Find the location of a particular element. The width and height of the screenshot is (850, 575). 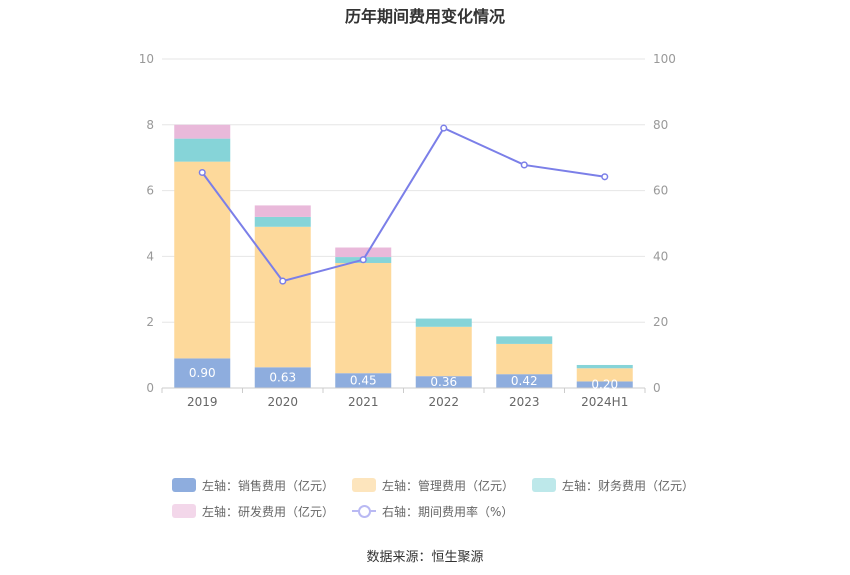

left-axis-tick: 2 is located at coordinates (150, 322).